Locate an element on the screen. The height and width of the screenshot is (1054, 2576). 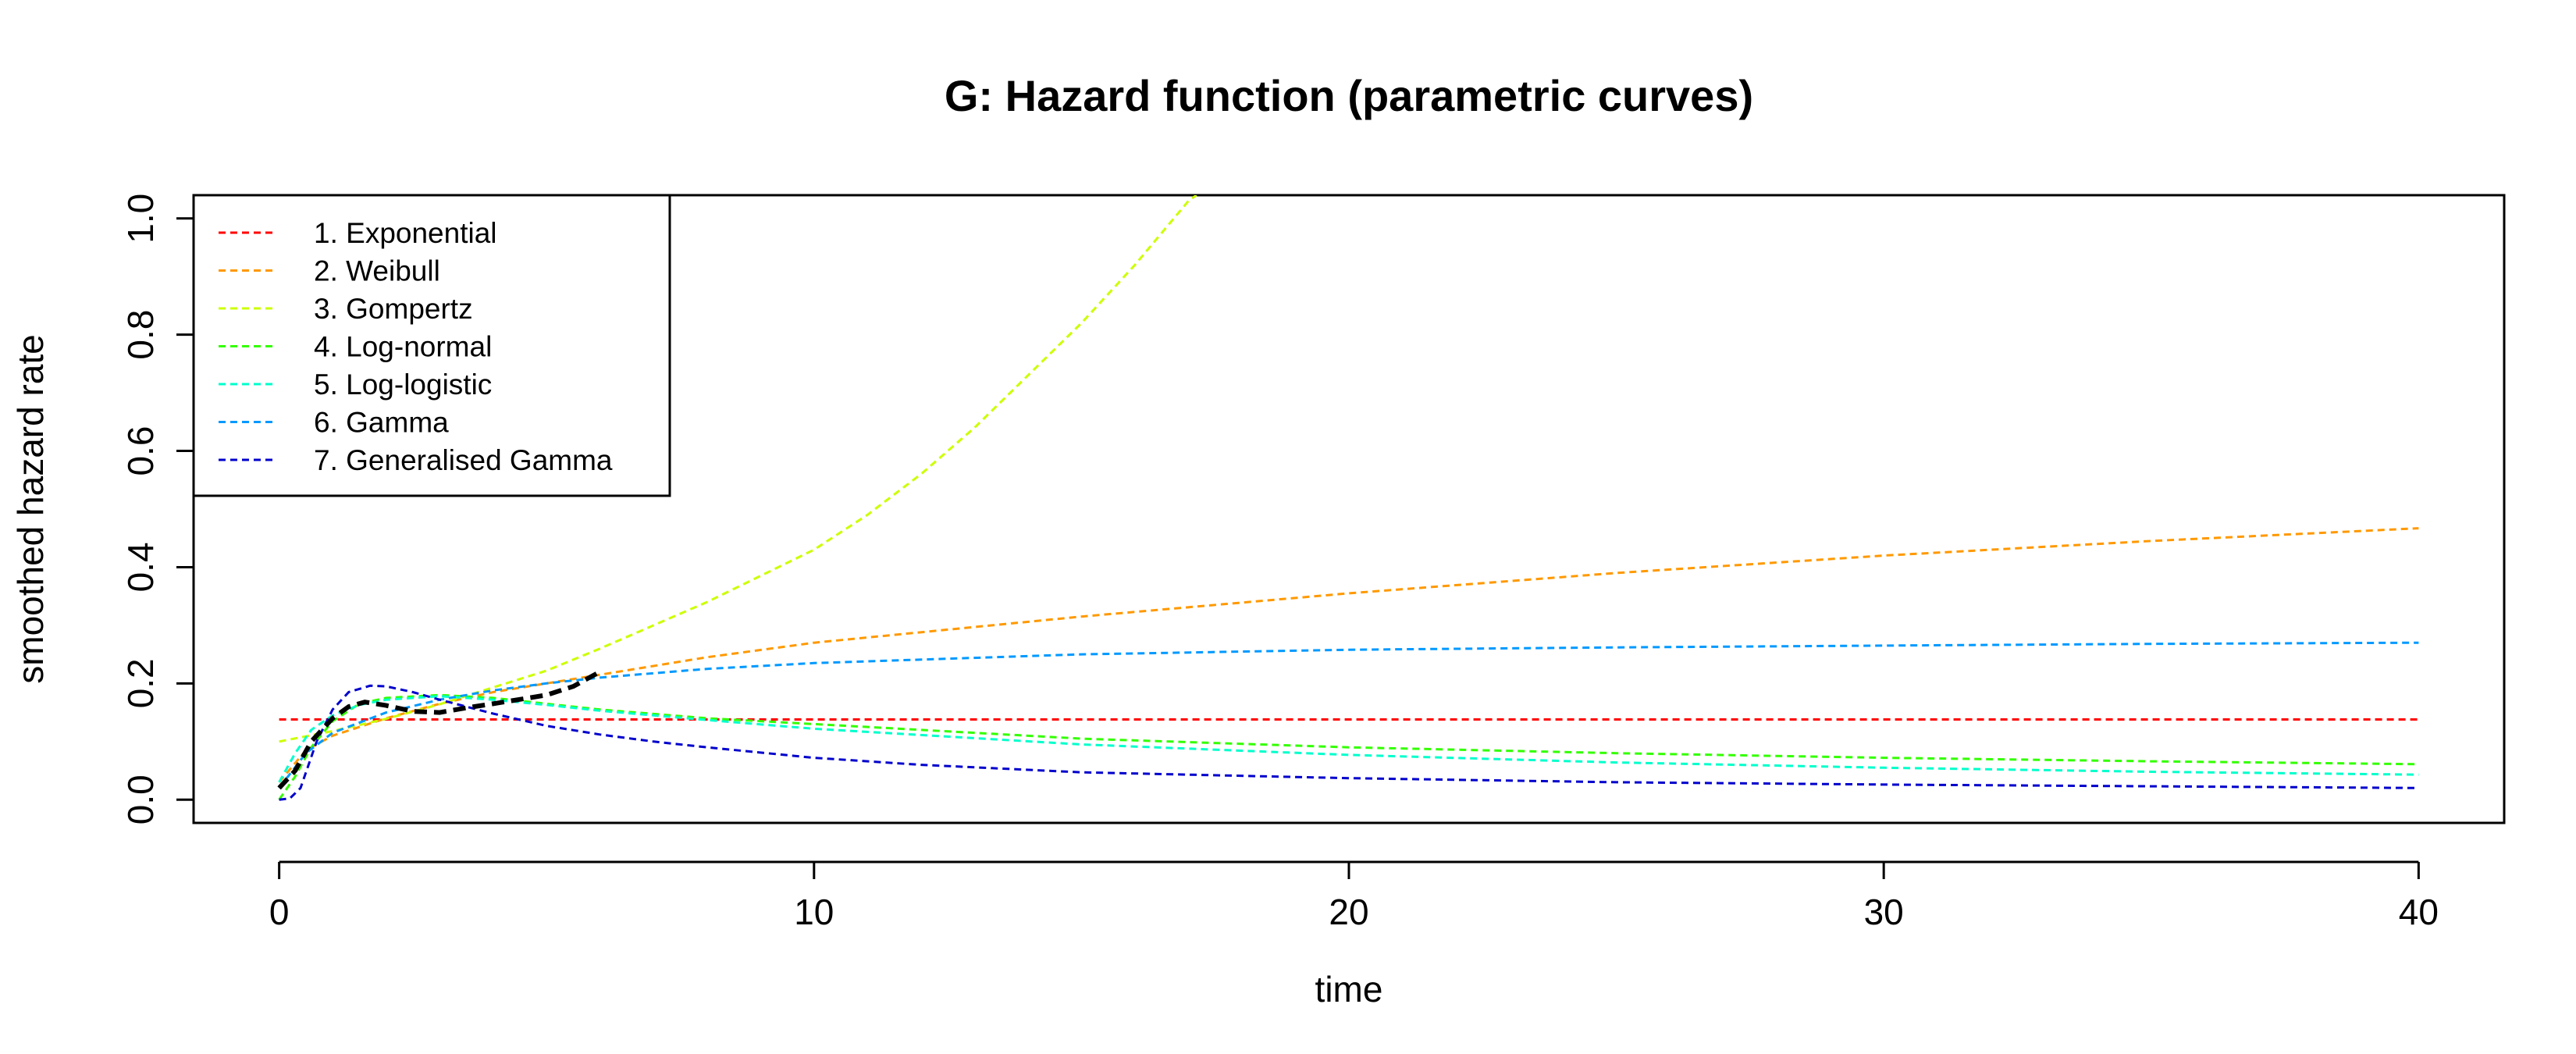
y-tick-label: 0.2 is located at coordinates (140, 683).